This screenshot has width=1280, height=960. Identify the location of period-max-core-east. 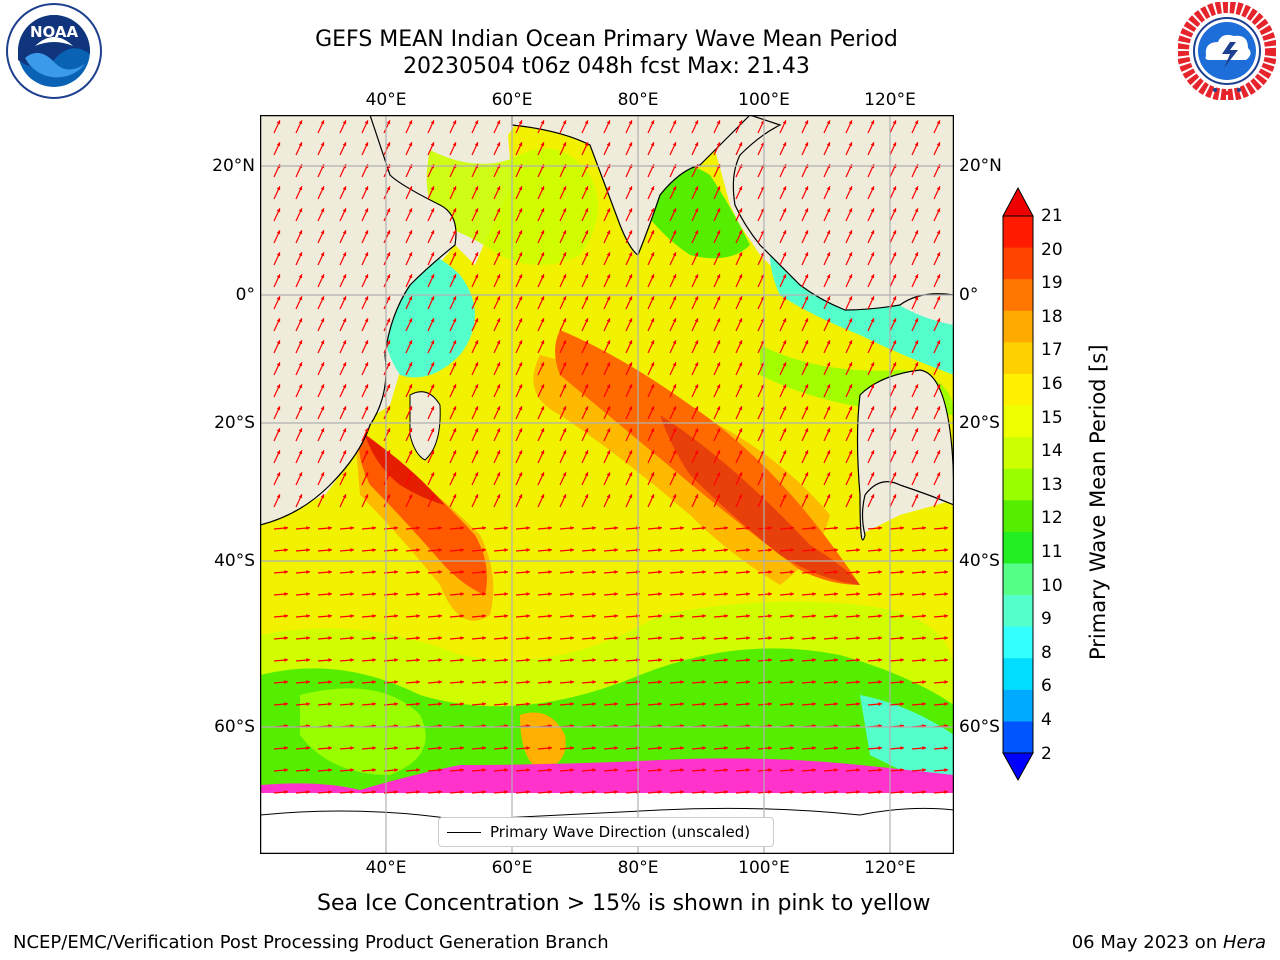
(760, 500).